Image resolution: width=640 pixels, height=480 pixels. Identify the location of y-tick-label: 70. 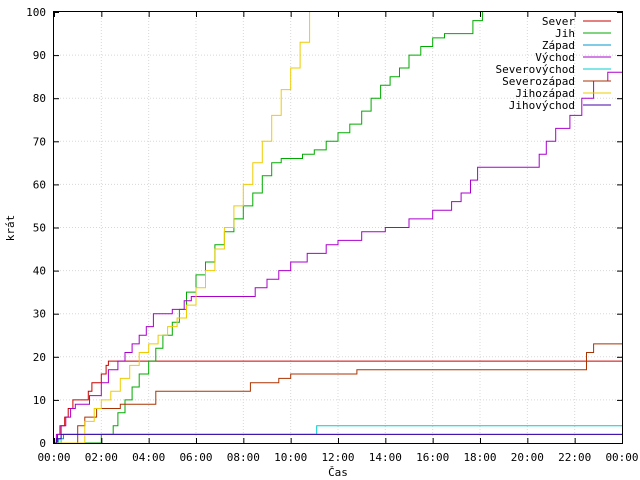
(39, 141).